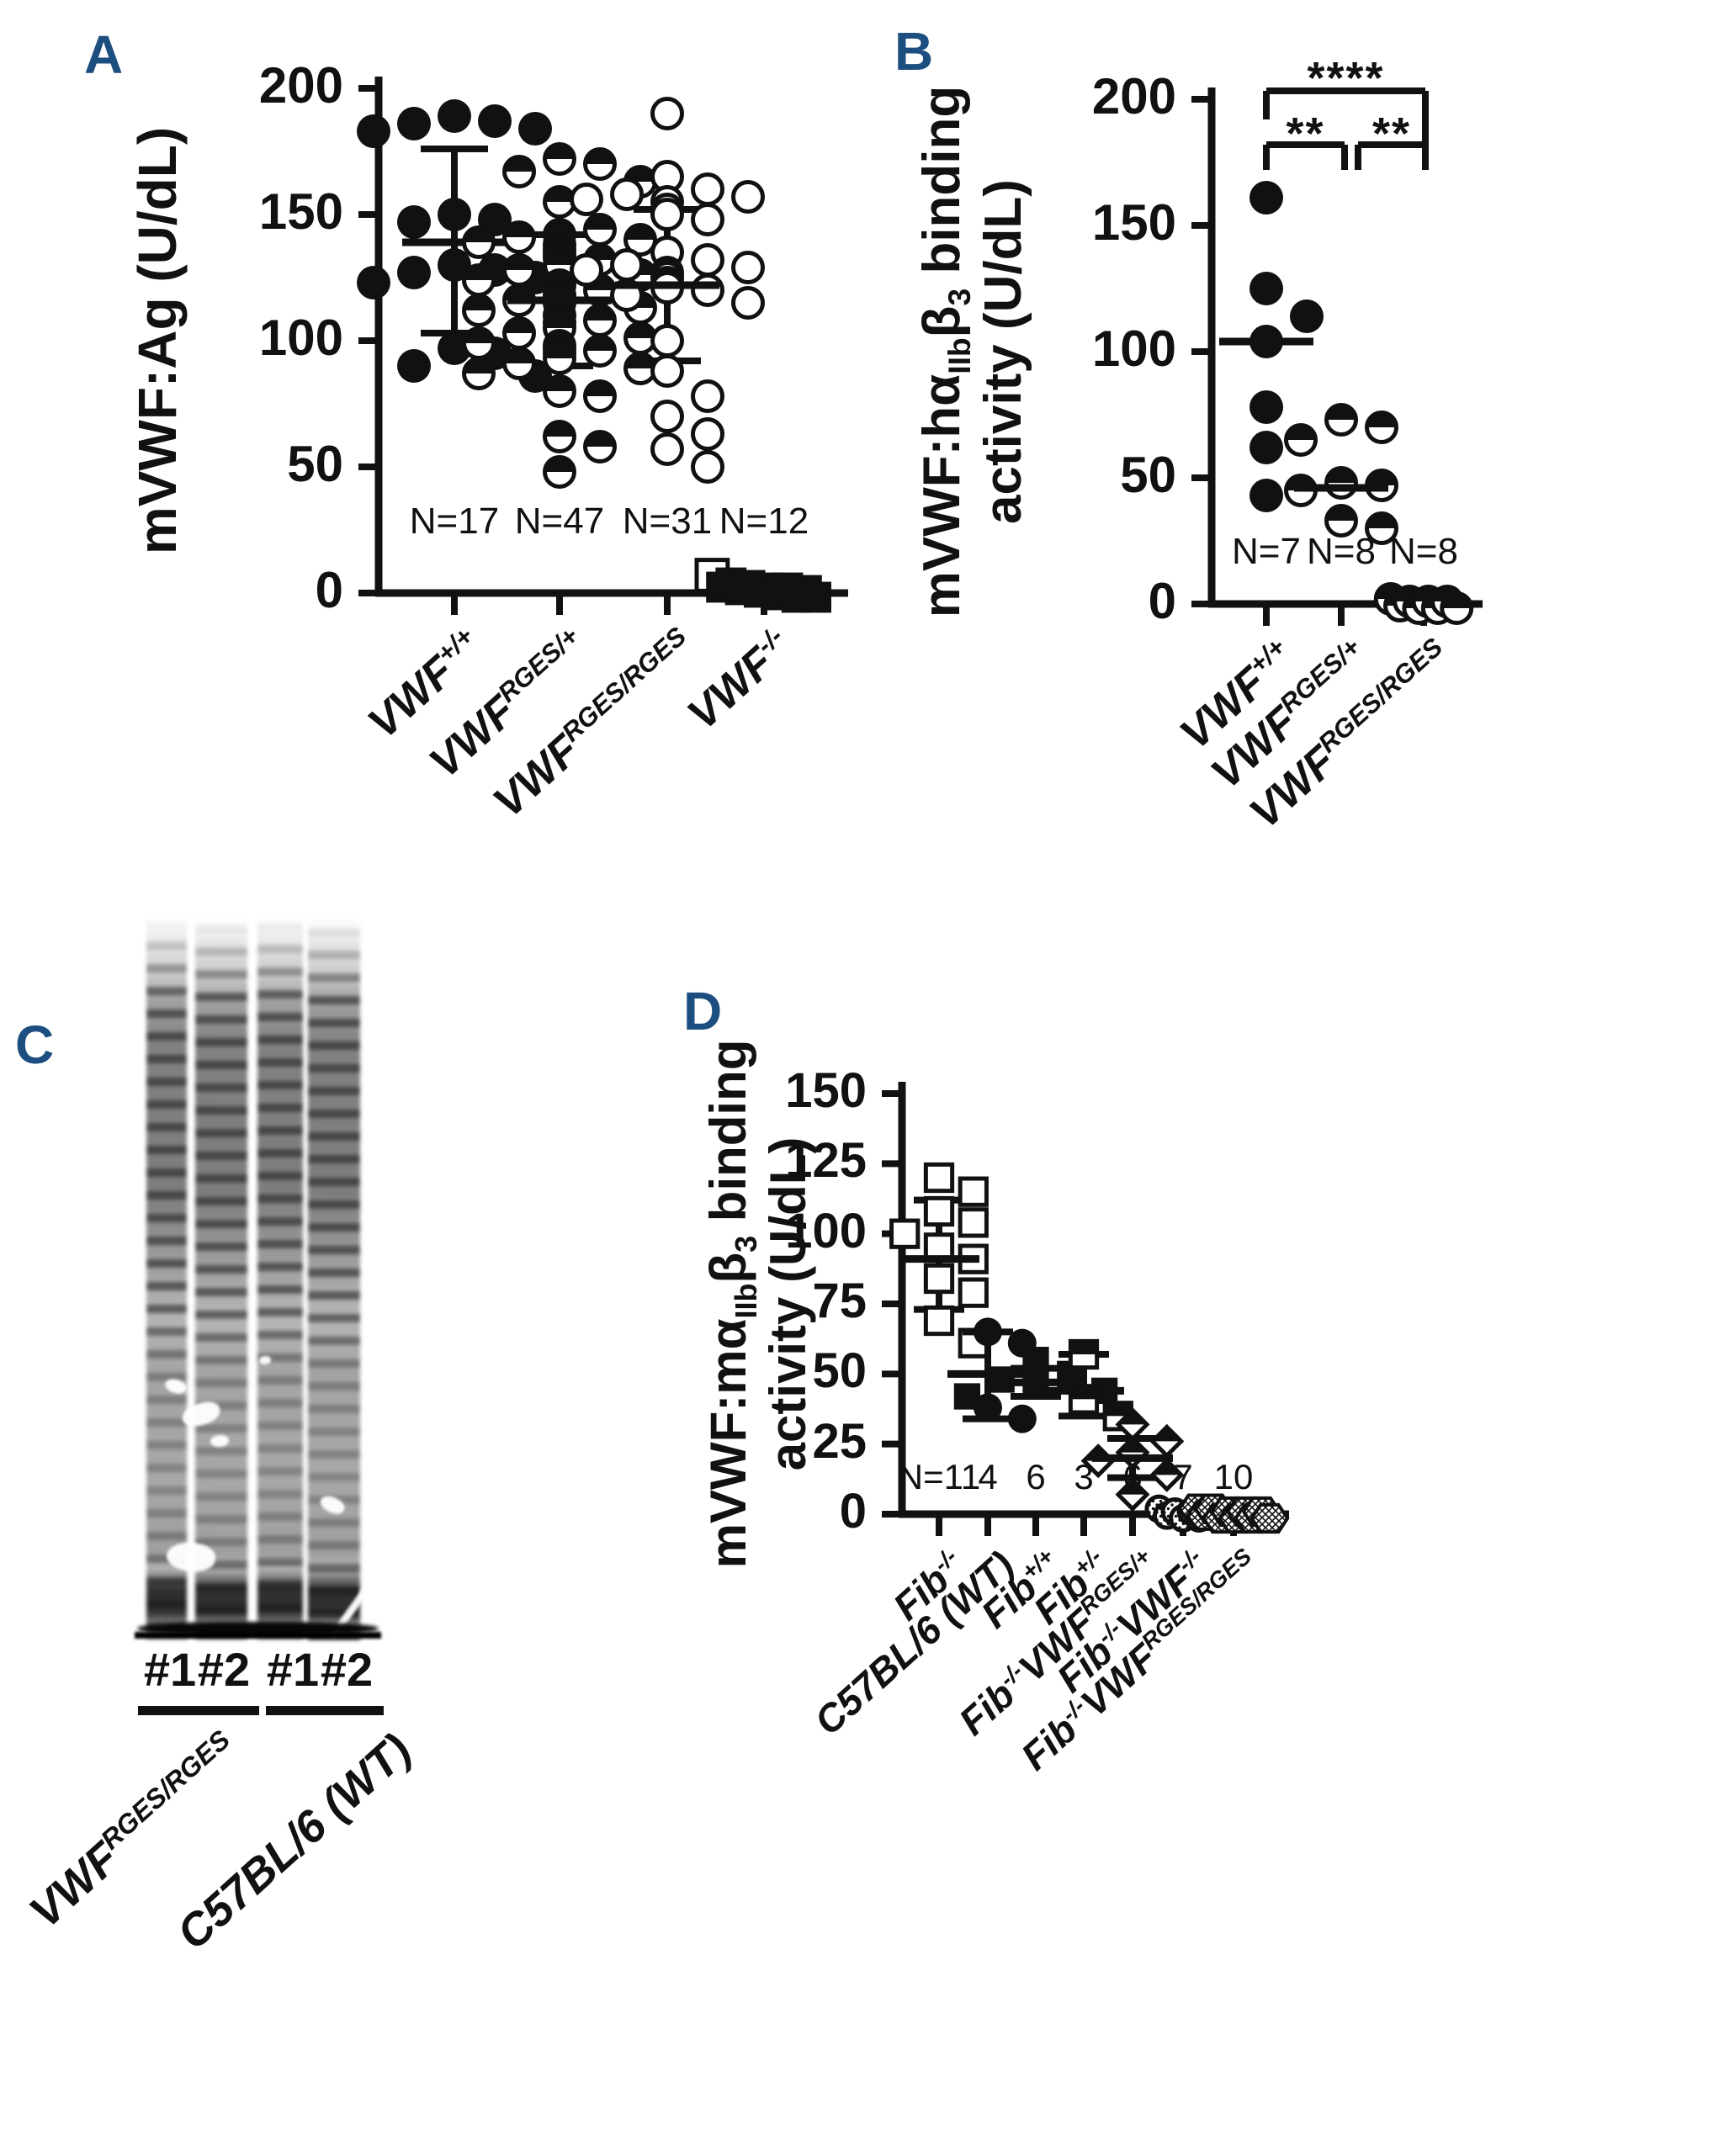 The height and width of the screenshot is (2156, 1719). I want to click on n-count-label: N=17, so click(455, 521).